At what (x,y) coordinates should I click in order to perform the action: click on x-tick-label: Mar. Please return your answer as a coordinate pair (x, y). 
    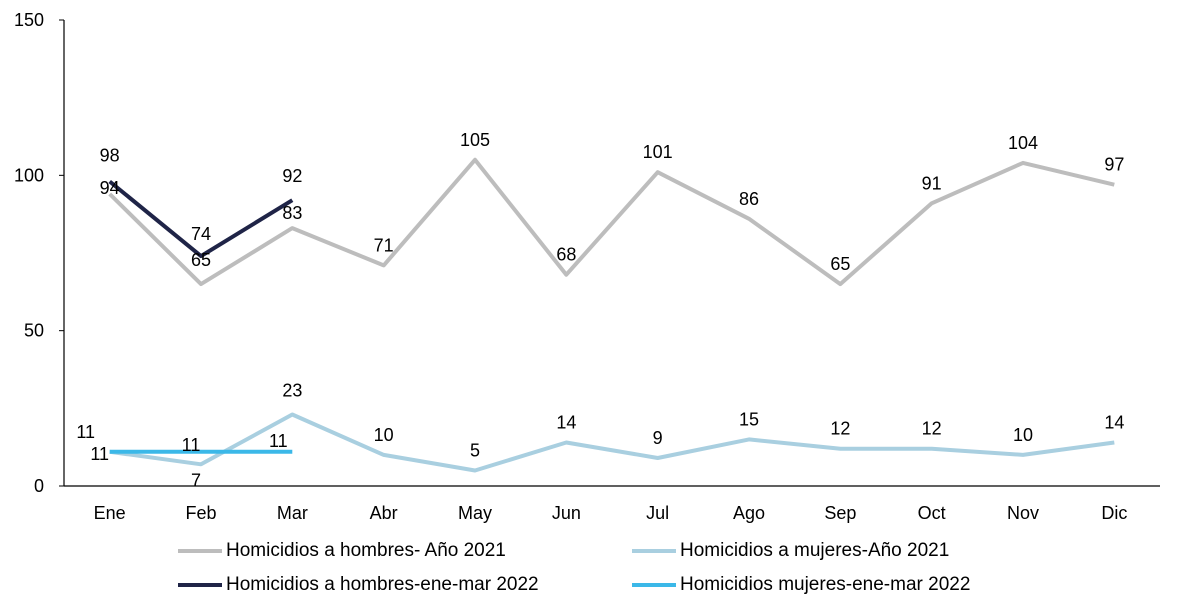
    Looking at the image, I should click on (292, 513).